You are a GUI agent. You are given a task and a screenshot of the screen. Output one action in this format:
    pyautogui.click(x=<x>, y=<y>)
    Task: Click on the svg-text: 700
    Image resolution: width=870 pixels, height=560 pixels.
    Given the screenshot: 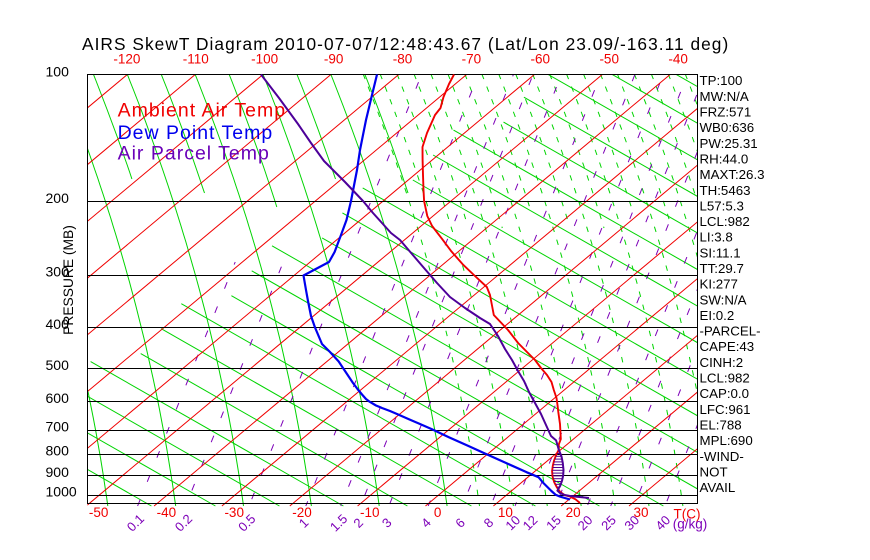 What is the action you would take?
    pyautogui.click(x=58, y=426)
    